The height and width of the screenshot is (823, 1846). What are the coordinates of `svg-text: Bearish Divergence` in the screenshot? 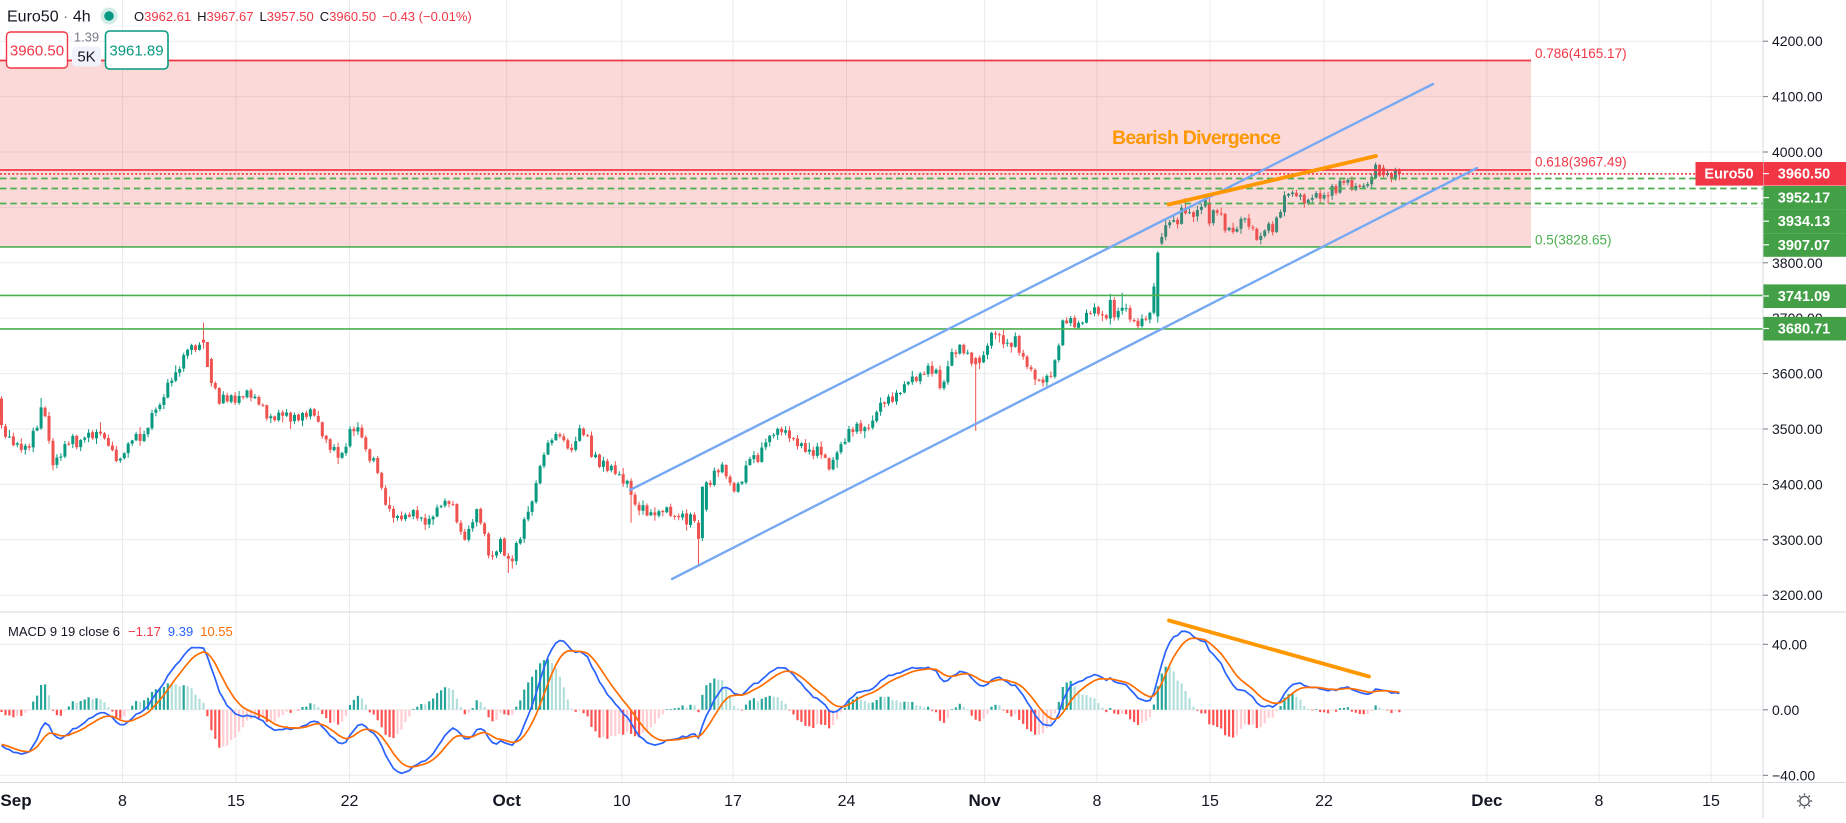 It's located at (1196, 138).